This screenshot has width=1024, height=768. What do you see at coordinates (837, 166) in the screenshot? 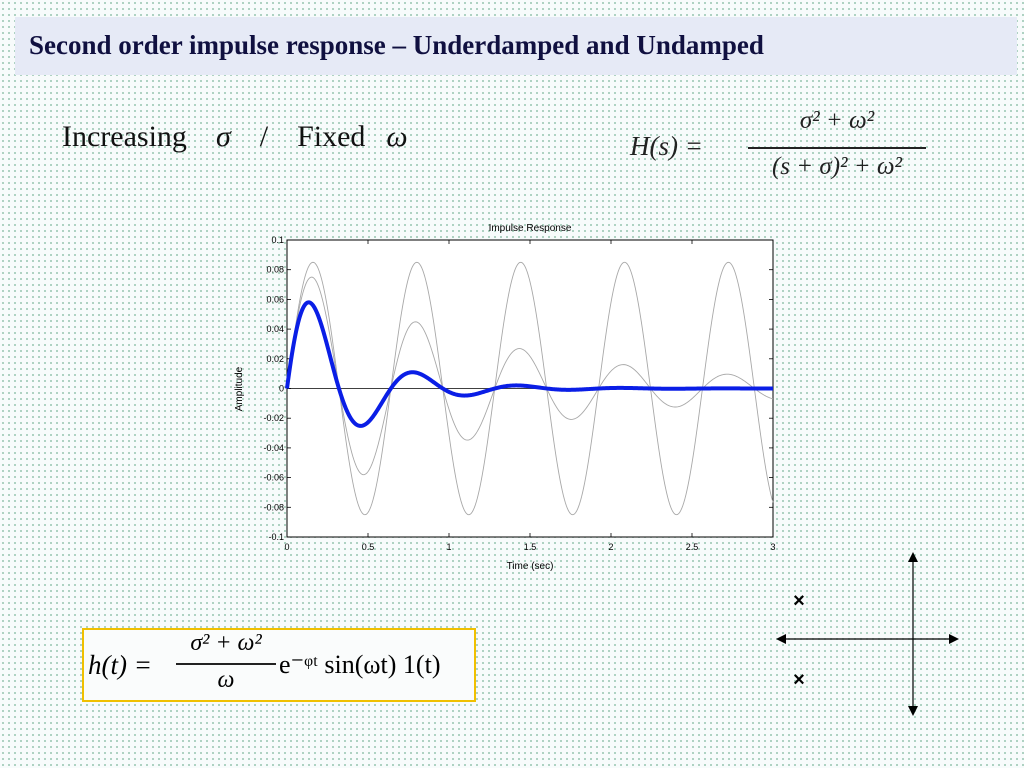
I see `transfer-function-denominator: (s + σ)² + ω²` at bounding box center [837, 166].